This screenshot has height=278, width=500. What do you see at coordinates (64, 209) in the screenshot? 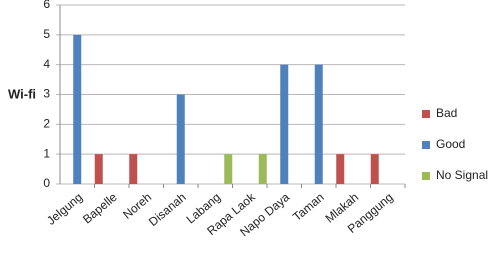
I see `x-tick-label: Jelgung` at bounding box center [64, 209].